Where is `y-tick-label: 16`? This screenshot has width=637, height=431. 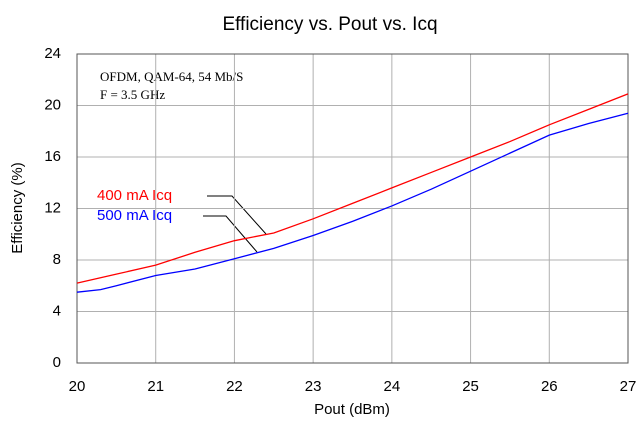
y-tick-label: 16 is located at coordinates (52, 156).